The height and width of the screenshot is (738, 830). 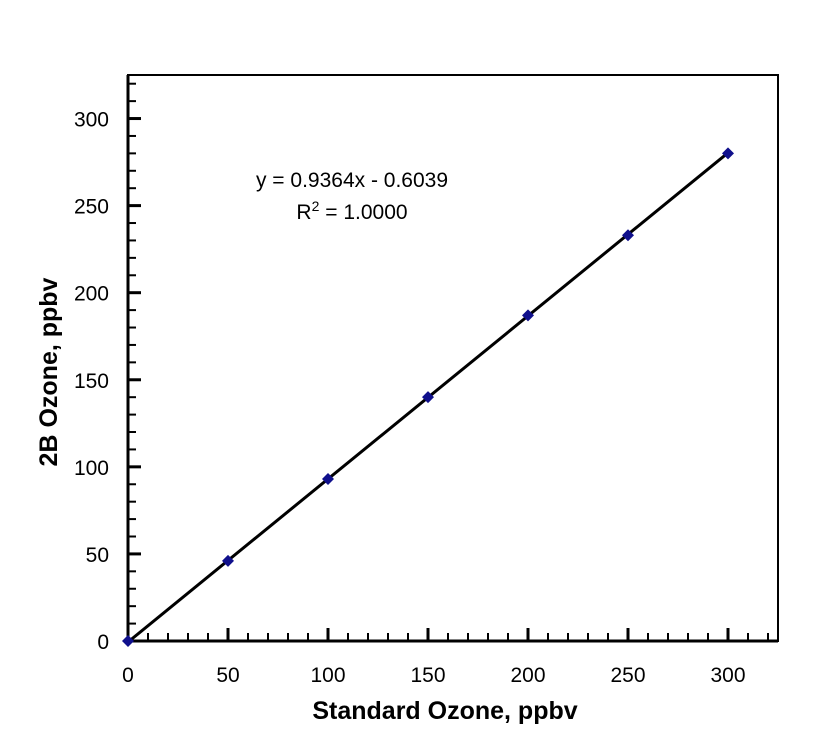 What do you see at coordinates (444, 711) in the screenshot?
I see `x-axis-title: Standard Ozone, ppbv` at bounding box center [444, 711].